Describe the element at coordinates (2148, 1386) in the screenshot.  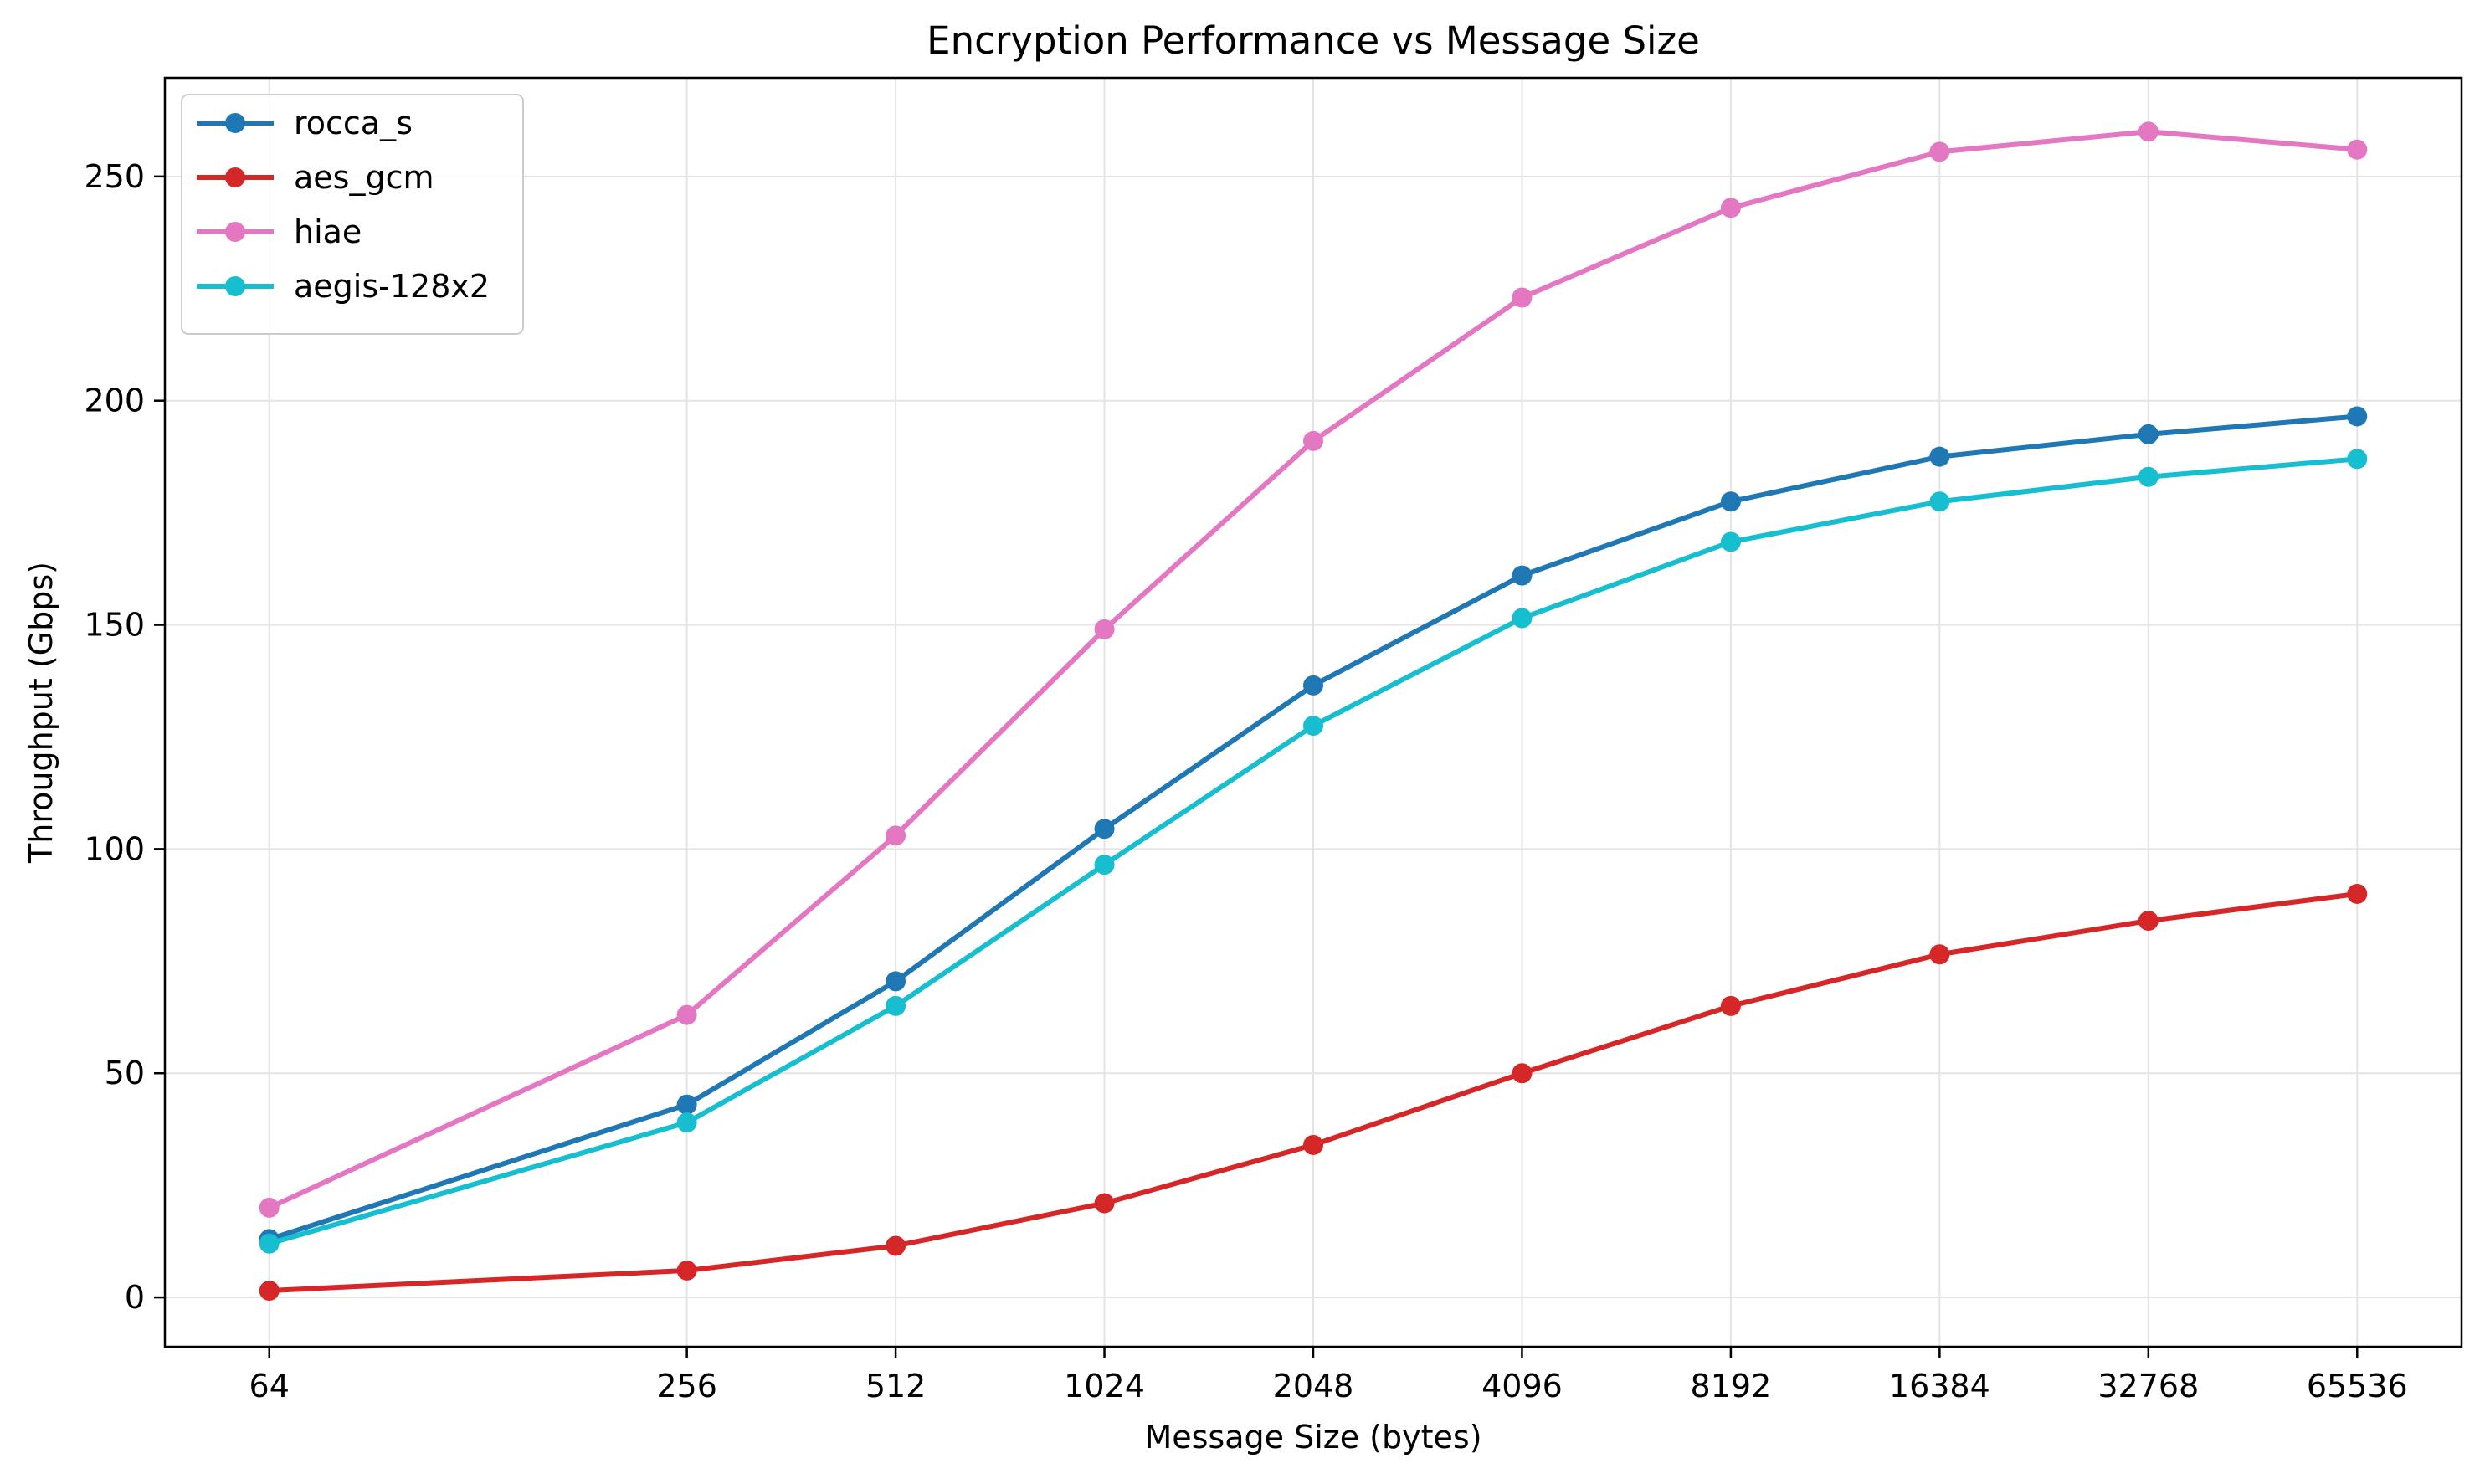
I see `x-tick-label: 32768` at that location.